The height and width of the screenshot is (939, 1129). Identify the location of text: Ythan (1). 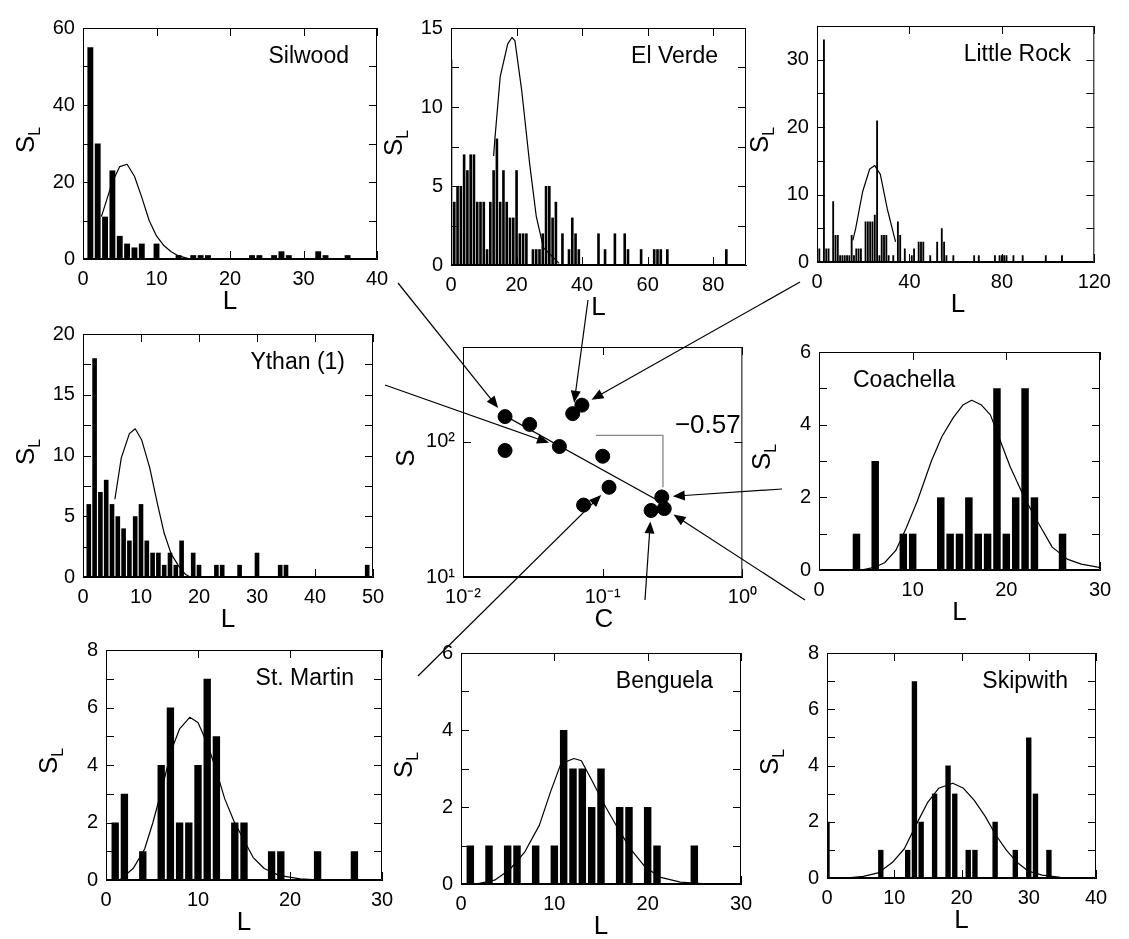
(297, 361).